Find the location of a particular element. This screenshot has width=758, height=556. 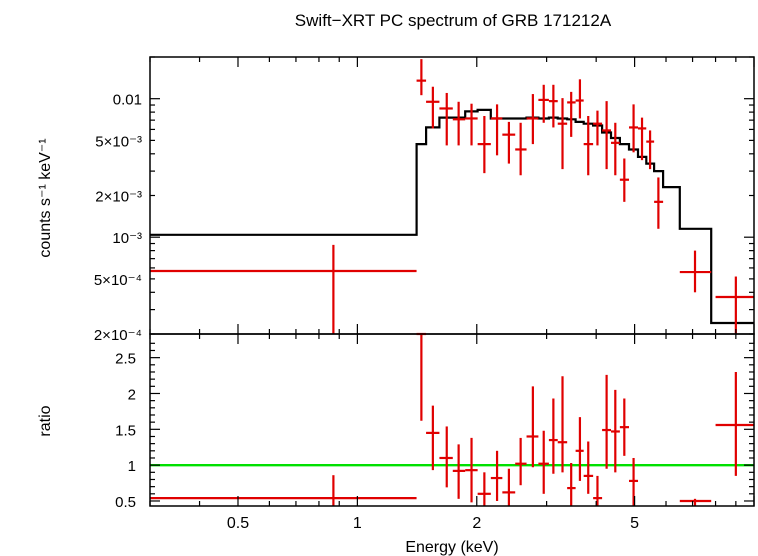

x-tick-label: 5 is located at coordinates (634, 523).